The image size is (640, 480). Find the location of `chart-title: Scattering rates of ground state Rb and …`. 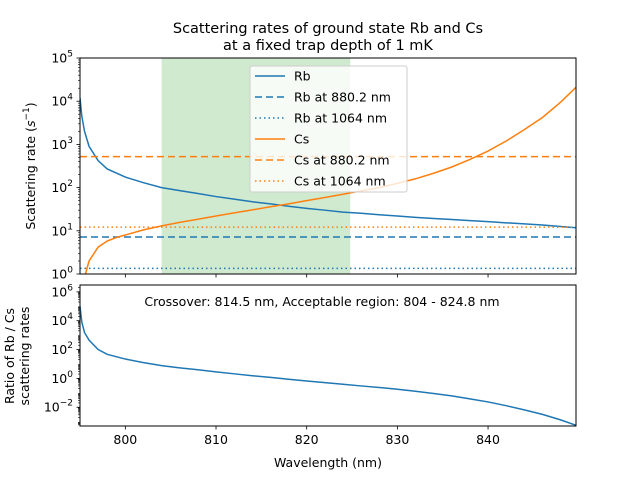

chart-title: Scattering rates of ground state Rb and … is located at coordinates (328, 29).